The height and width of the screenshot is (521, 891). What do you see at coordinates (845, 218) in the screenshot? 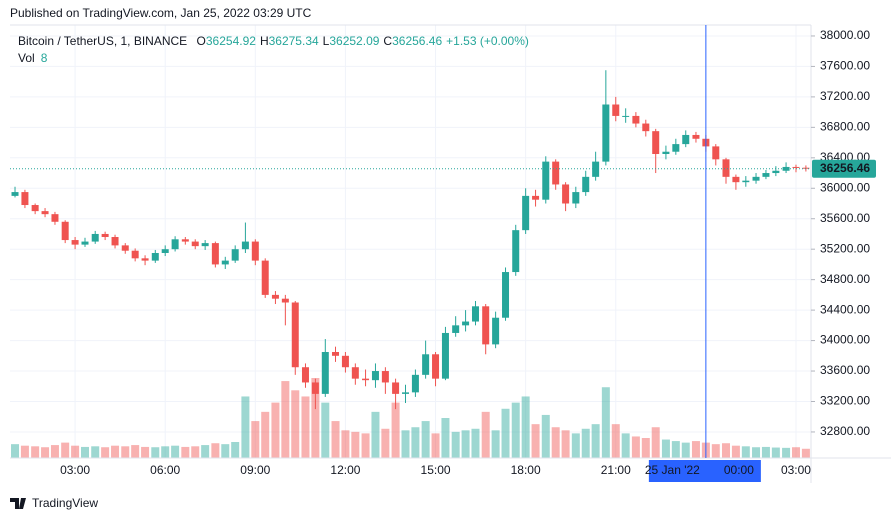
I see `y-tick-label: 35600.00` at bounding box center [845, 218].